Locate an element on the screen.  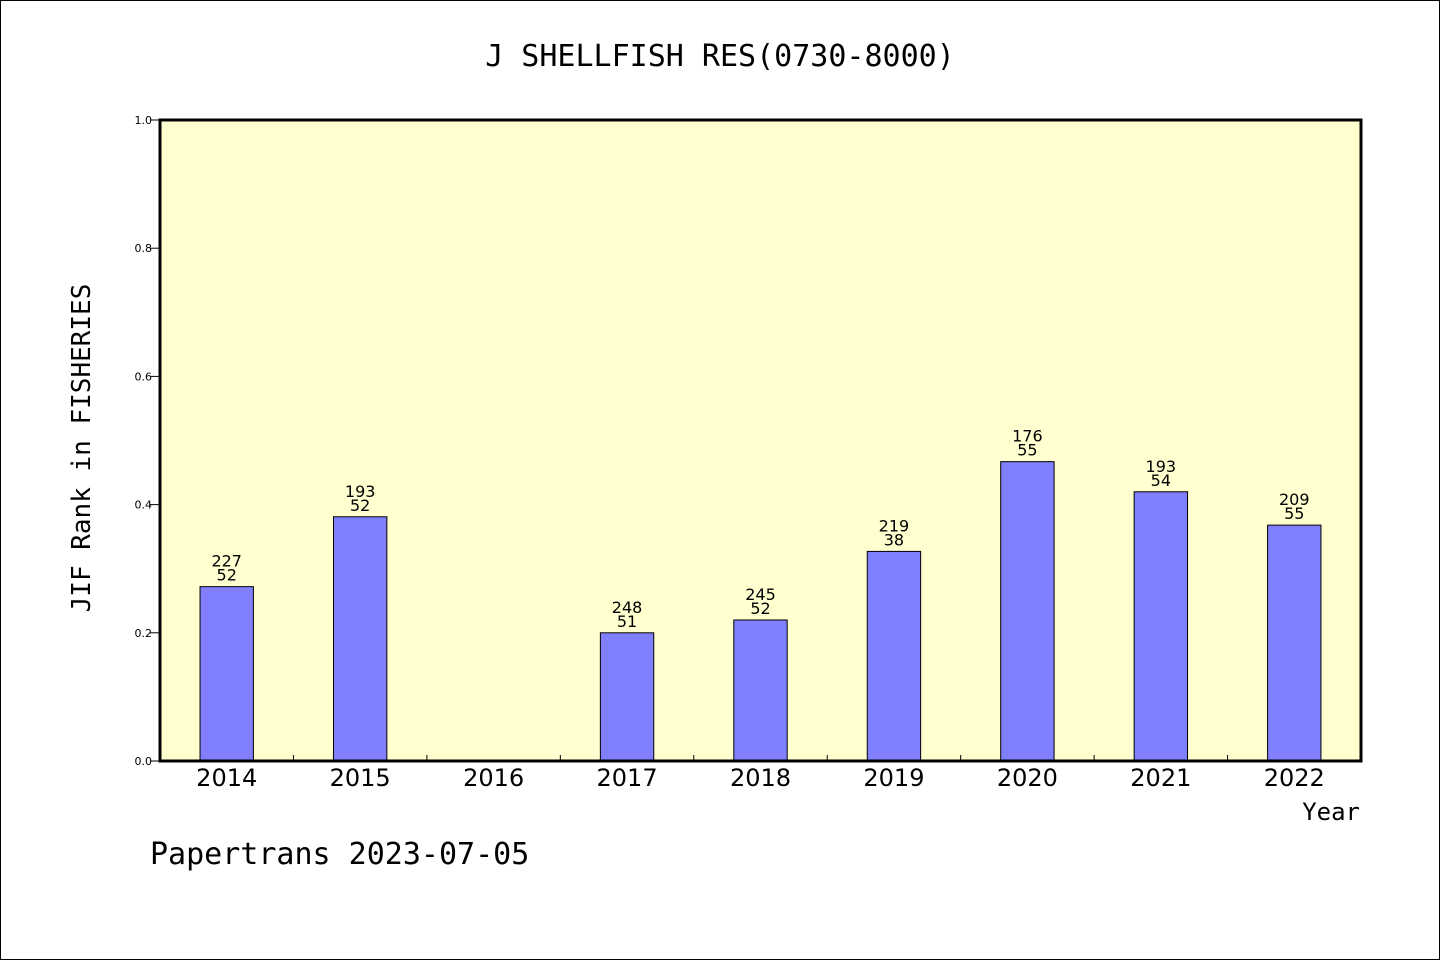
y-tick-label: 0.0 is located at coordinates (144, 761).